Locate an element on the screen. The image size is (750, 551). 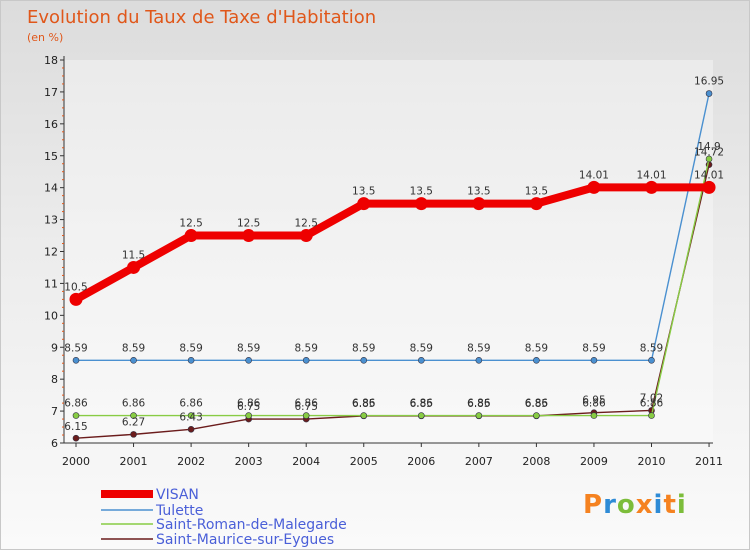
logo-letter: t is located at coordinates (670, 505).